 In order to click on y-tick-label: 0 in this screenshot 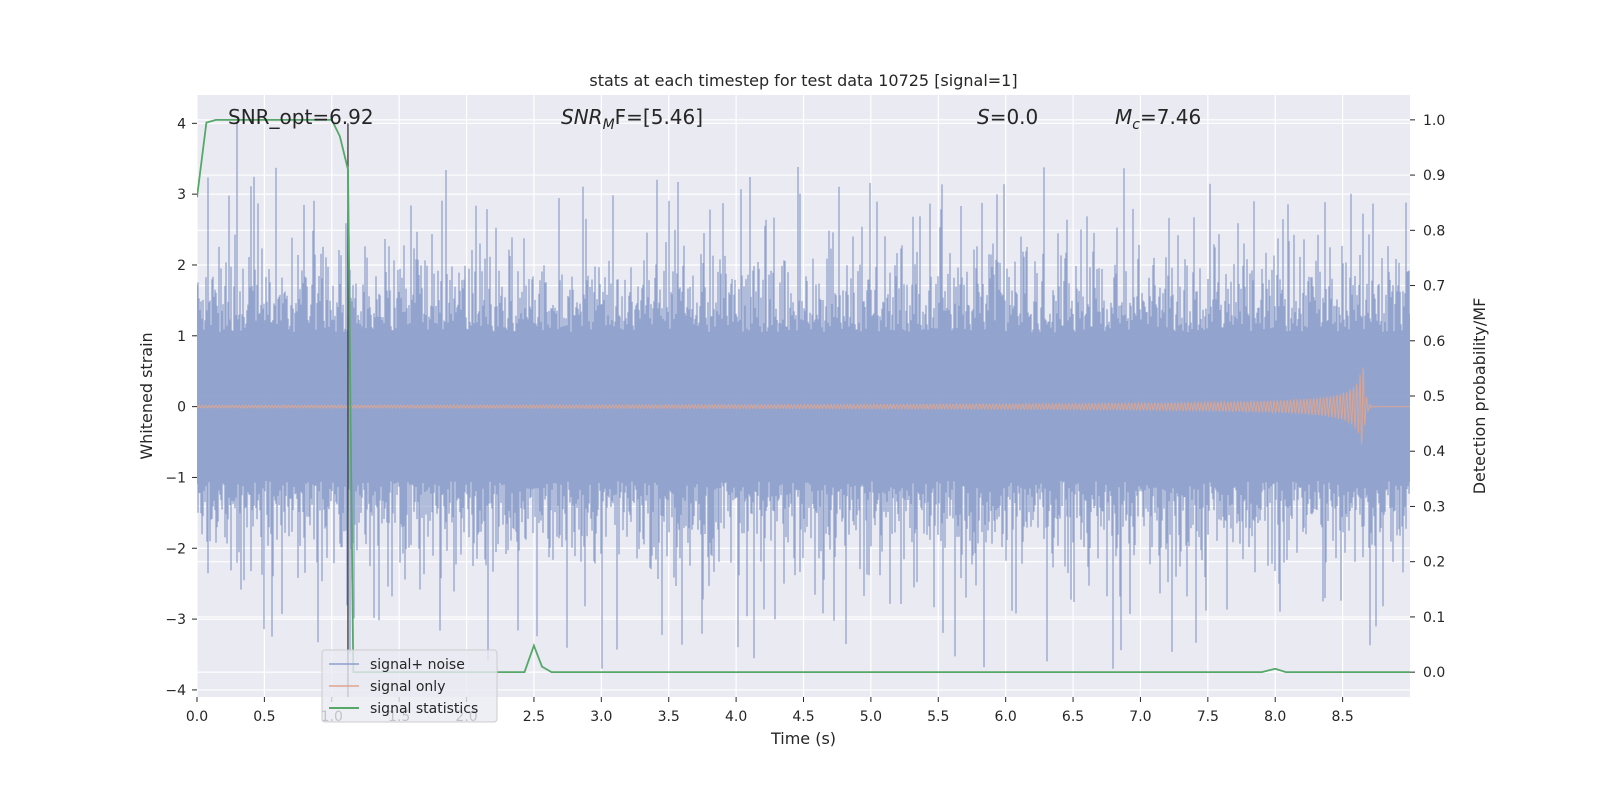, I will do `click(181, 408)`.